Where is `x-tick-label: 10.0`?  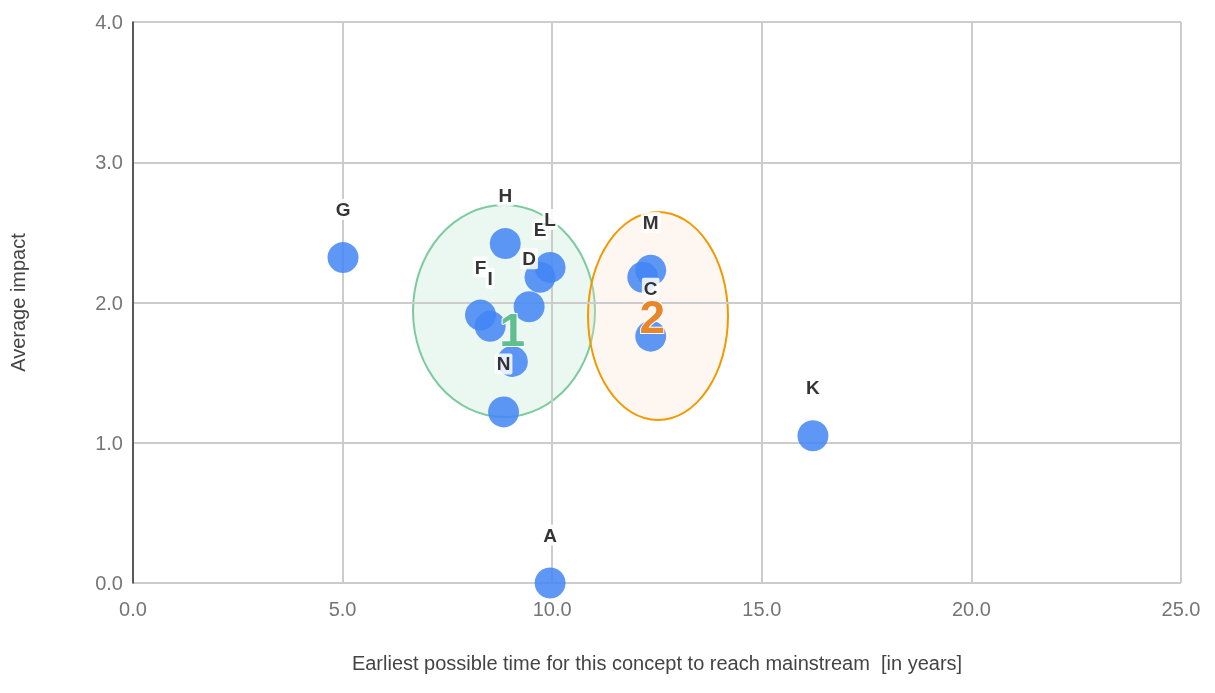
x-tick-label: 10.0 is located at coordinates (552, 609).